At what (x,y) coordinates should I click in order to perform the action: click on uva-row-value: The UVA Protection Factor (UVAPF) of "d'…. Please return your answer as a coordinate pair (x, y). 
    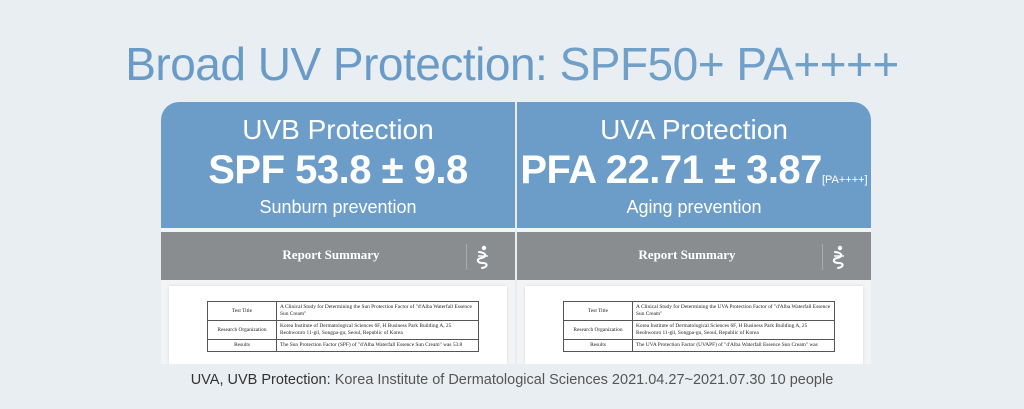
    Looking at the image, I should click on (733, 345).